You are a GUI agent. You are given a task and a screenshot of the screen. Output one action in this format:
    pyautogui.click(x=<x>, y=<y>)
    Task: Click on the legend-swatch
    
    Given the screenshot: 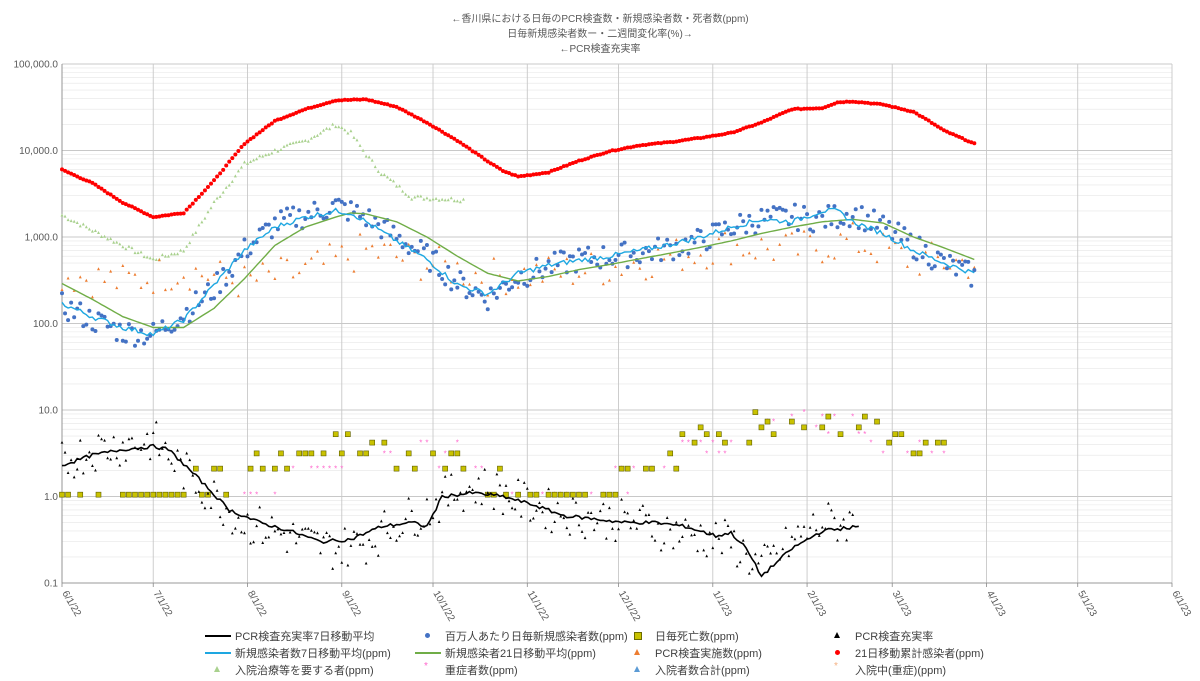 What is the action you would take?
    pyautogui.click(x=638, y=670)
    